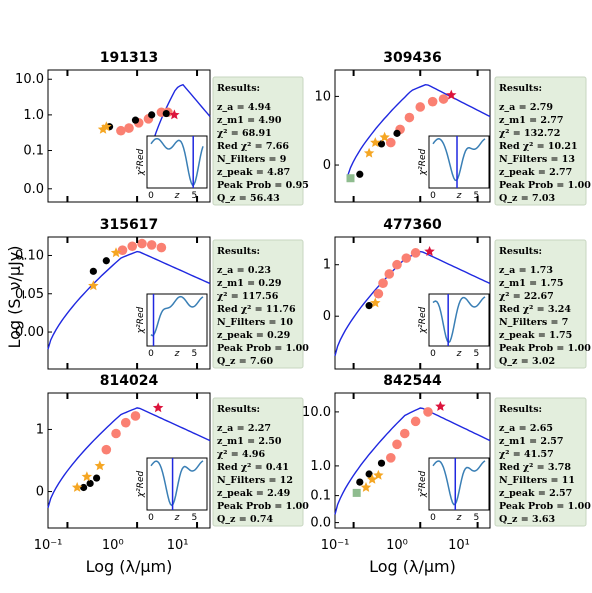  I want to click on panel-title: 315617, so click(129, 225).